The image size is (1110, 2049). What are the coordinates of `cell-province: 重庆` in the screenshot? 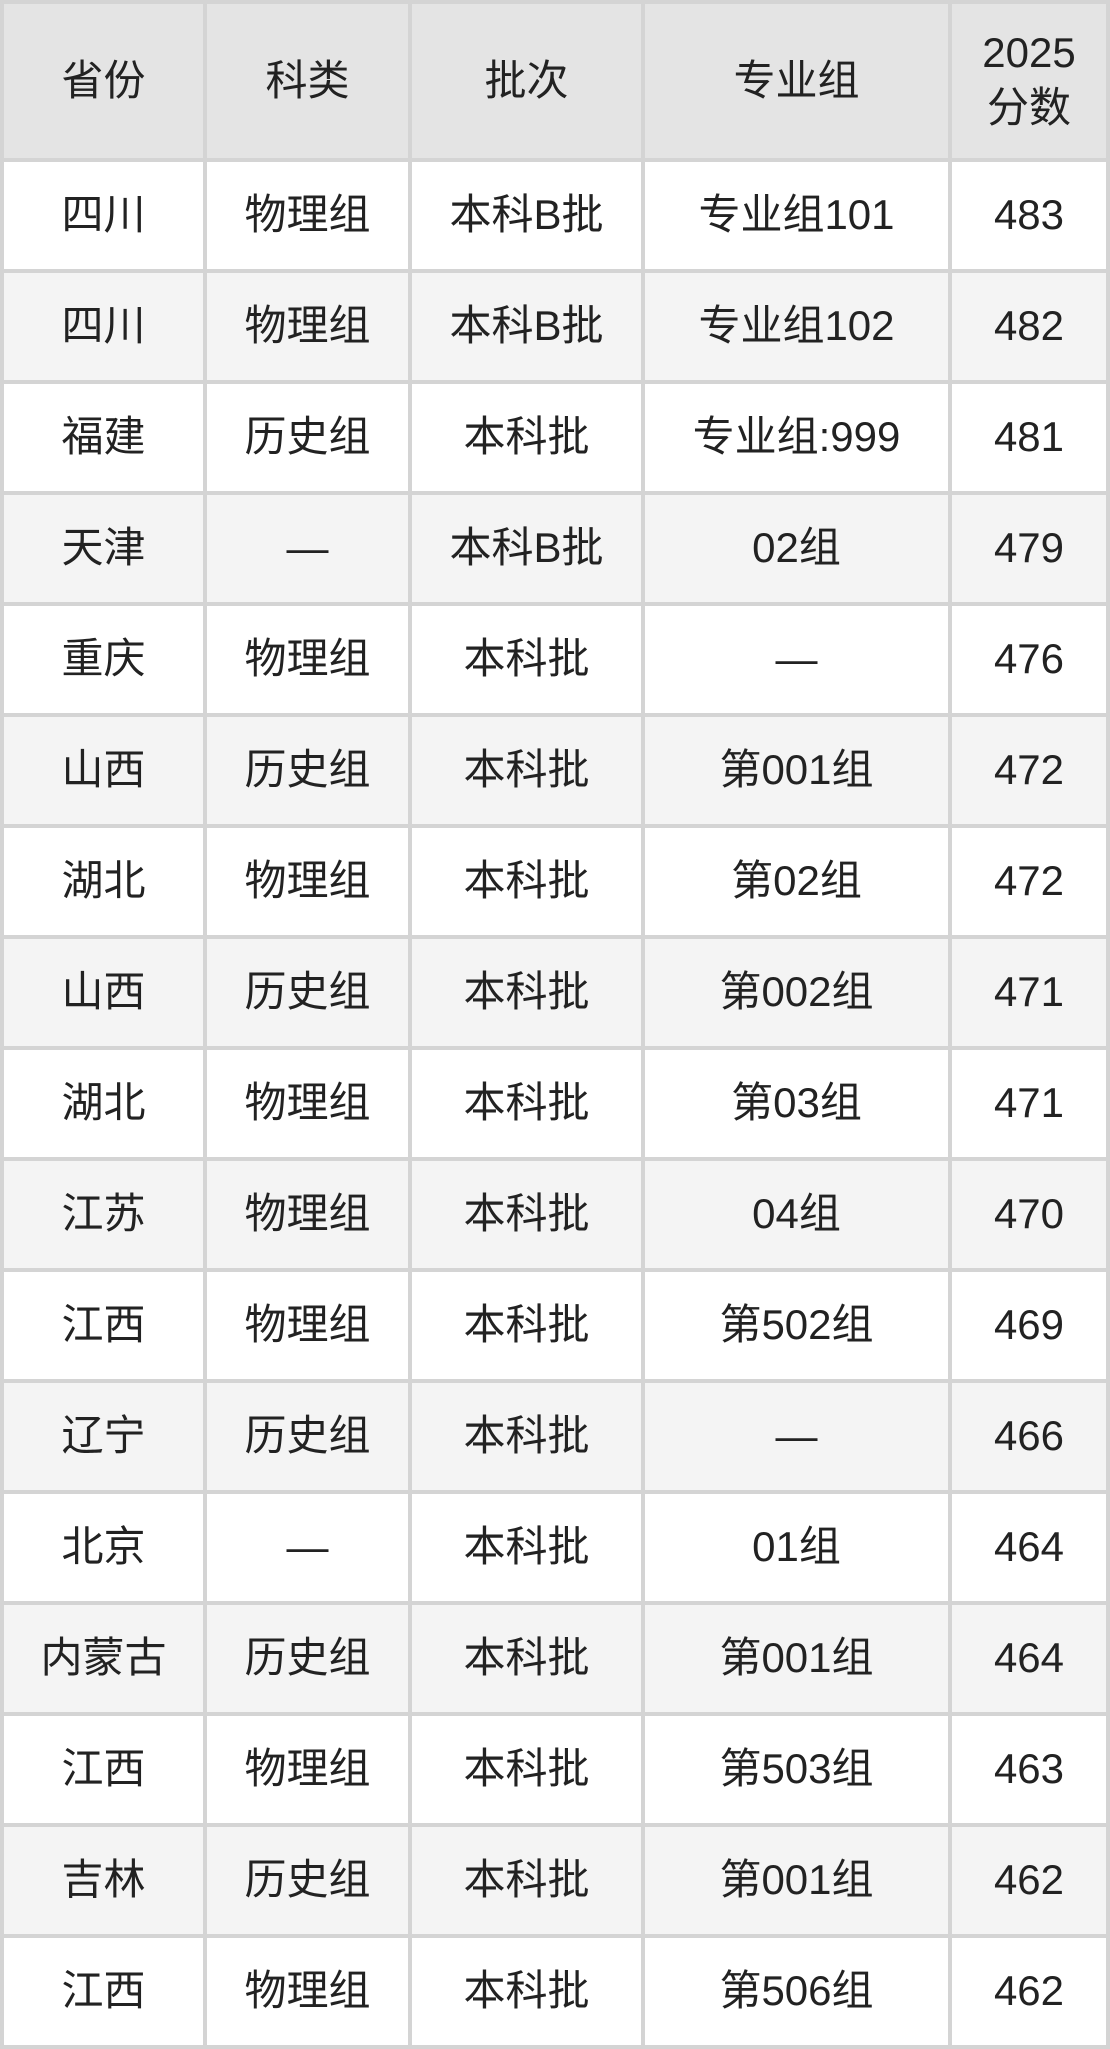 It's located at (103, 659).